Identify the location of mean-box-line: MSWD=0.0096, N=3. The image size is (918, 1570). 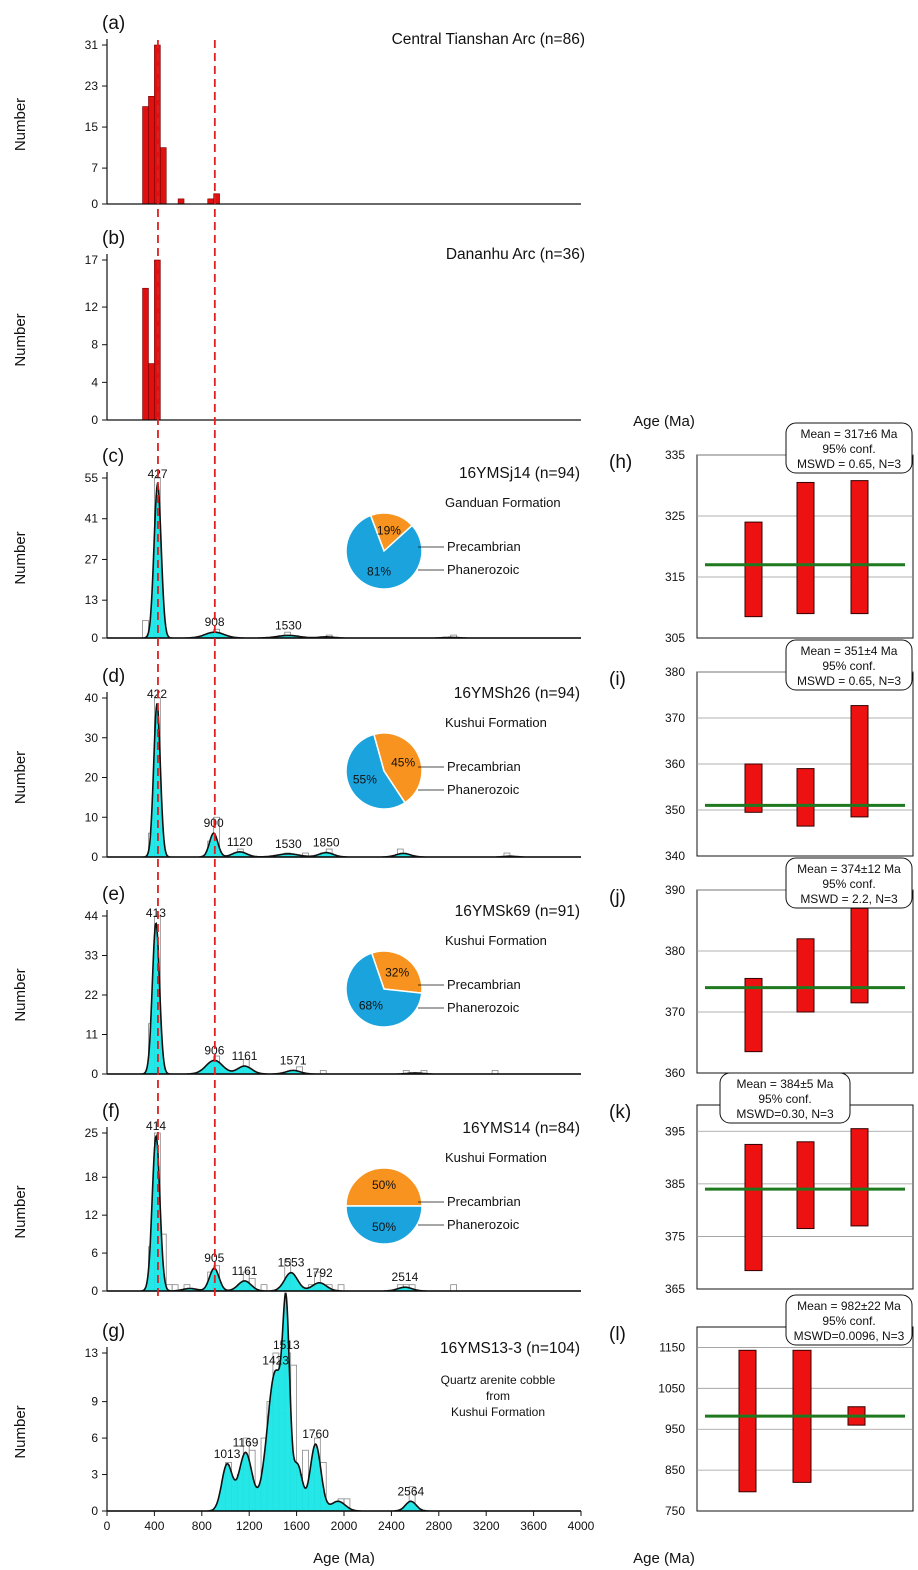
(849, 1336).